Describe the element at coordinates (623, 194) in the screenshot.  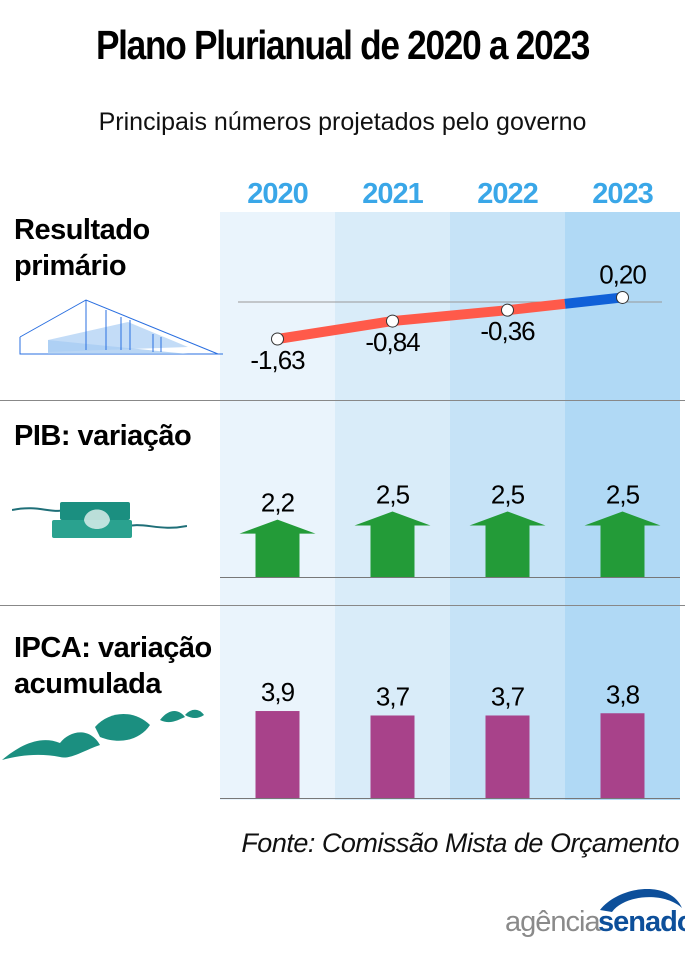
I see `year-label-2023: 2023` at that location.